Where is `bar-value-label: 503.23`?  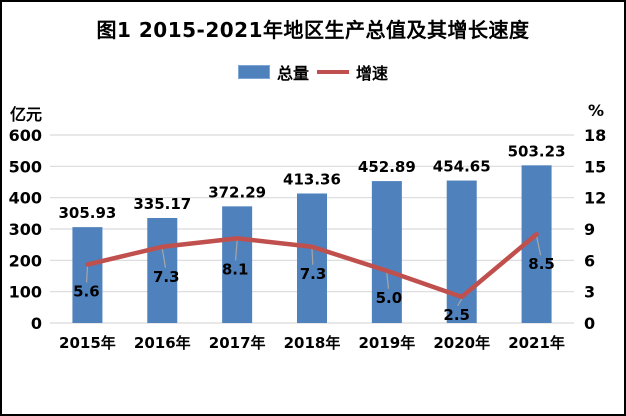
bar-value-label: 503.23 is located at coordinates (537, 151).